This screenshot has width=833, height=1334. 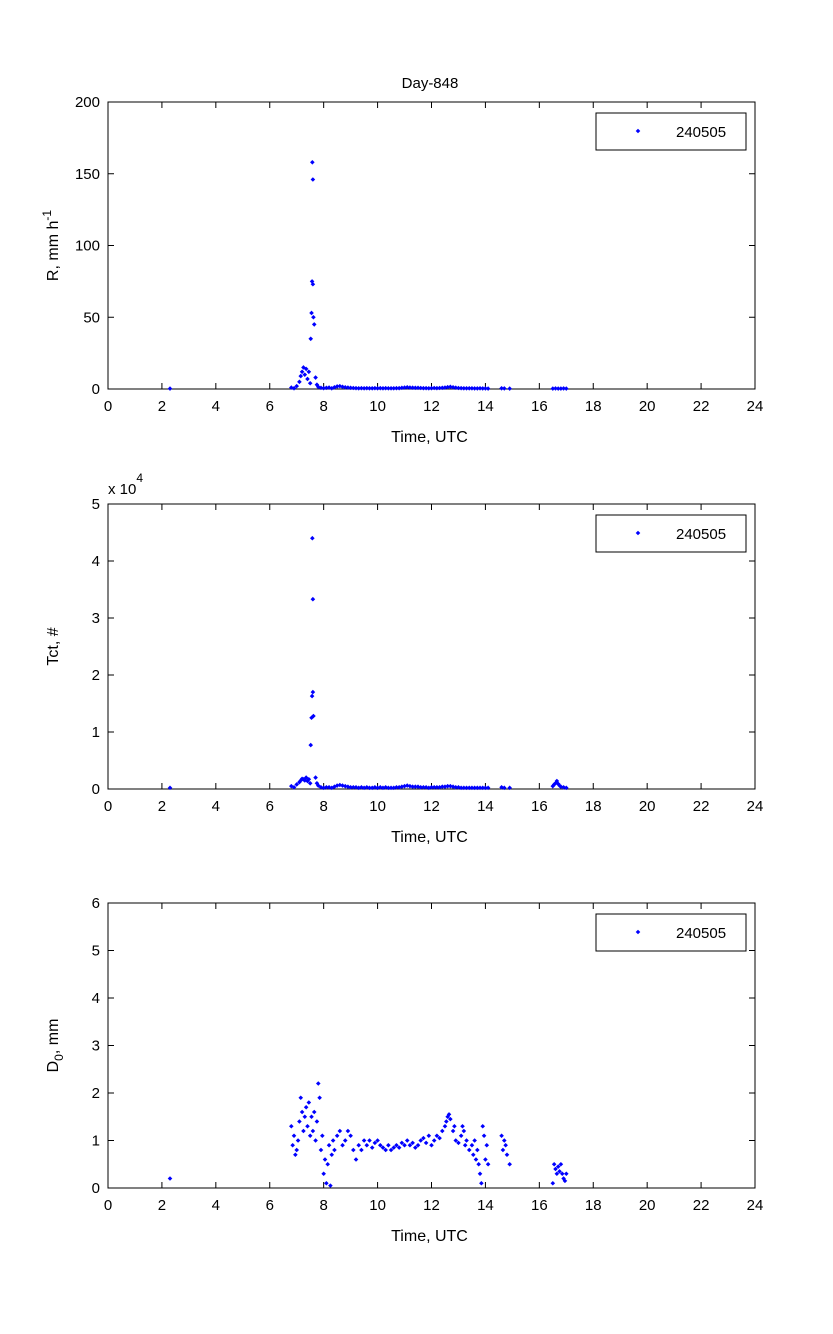 What do you see at coordinates (377, 1205) in the screenshot?
I see `x-tick-label: 10` at bounding box center [377, 1205].